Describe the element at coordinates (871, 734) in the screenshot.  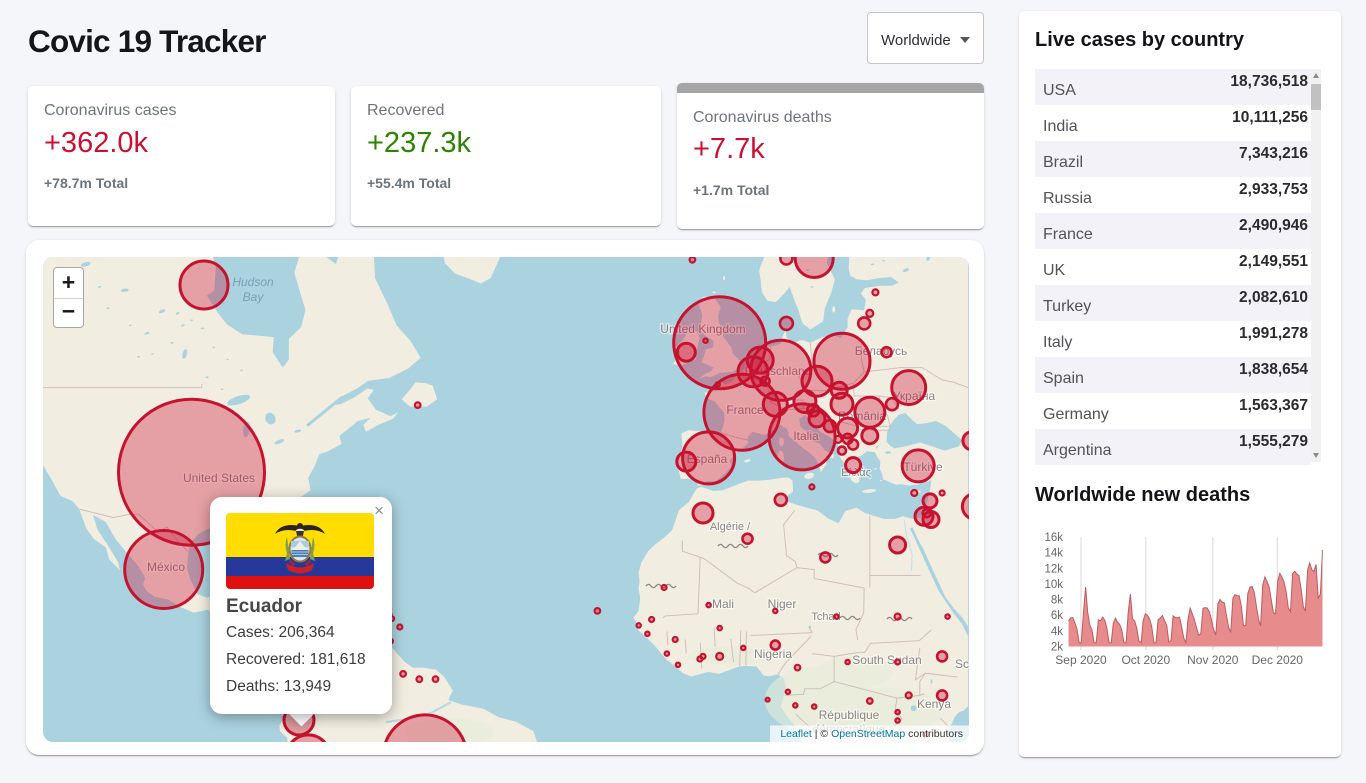
I see `svg-text:Leaflet | © OpenStreetMap cont: Leaflet | © OpenStreetMap contributors` at that location.